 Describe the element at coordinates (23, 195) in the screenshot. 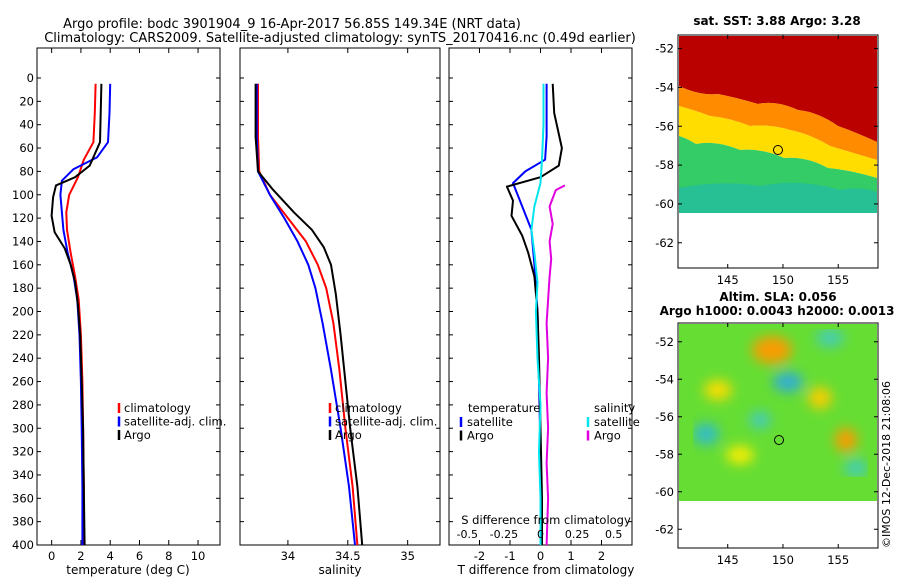

I see `y-tick-label: 100` at that location.